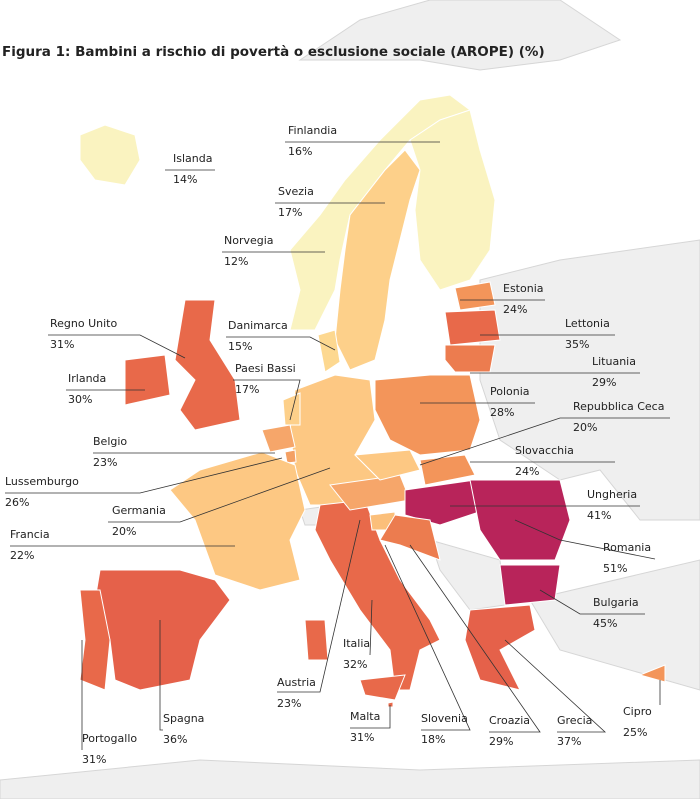  What do you see at coordinates (30, 534) in the screenshot?
I see `country-name: Francia` at bounding box center [30, 534].